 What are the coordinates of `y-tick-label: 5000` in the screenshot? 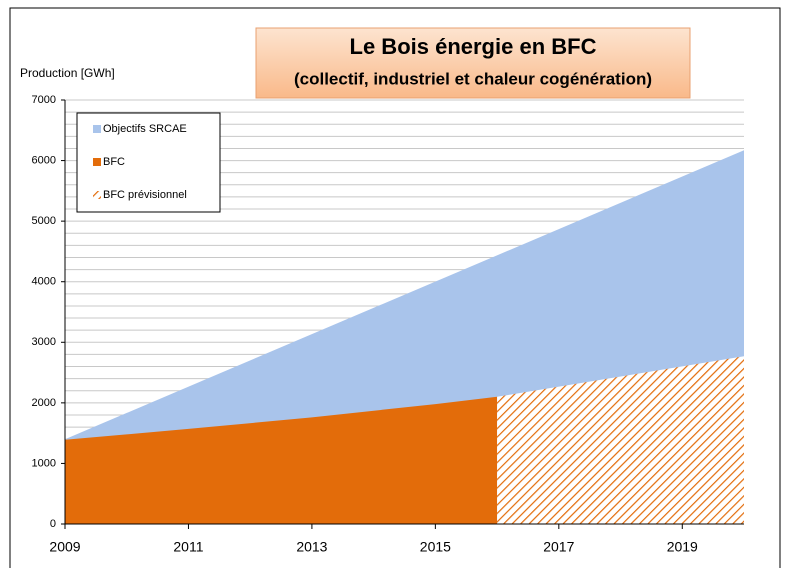 It's located at (44, 221).